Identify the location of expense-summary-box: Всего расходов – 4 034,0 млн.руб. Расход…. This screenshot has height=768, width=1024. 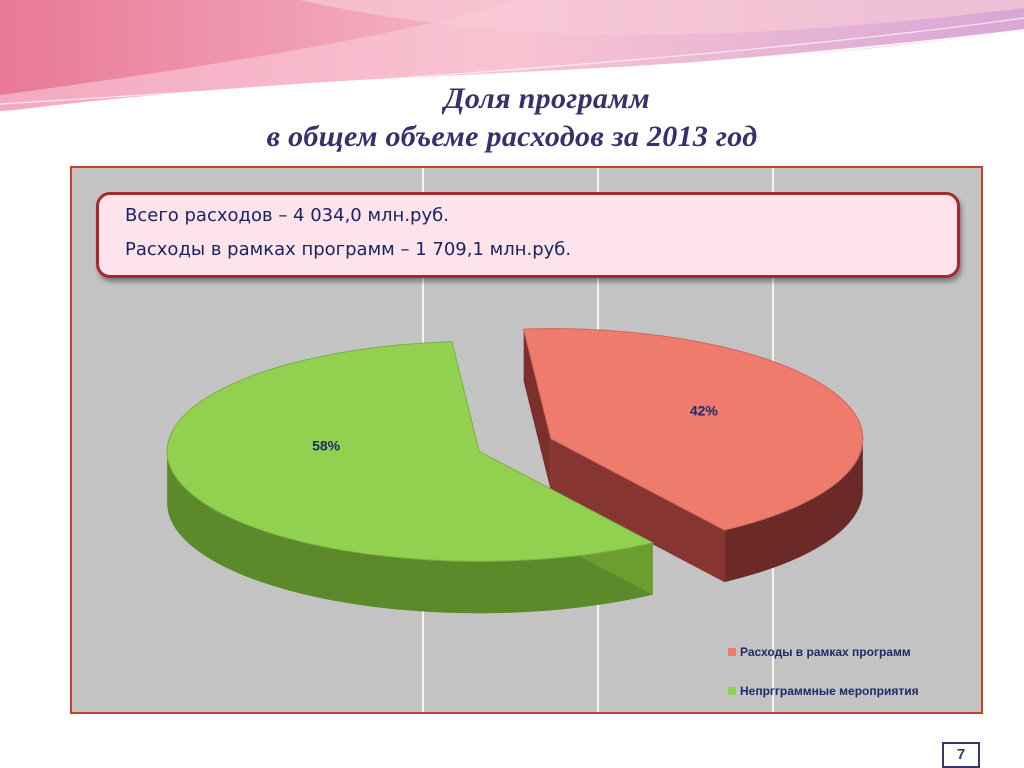
(528, 235).